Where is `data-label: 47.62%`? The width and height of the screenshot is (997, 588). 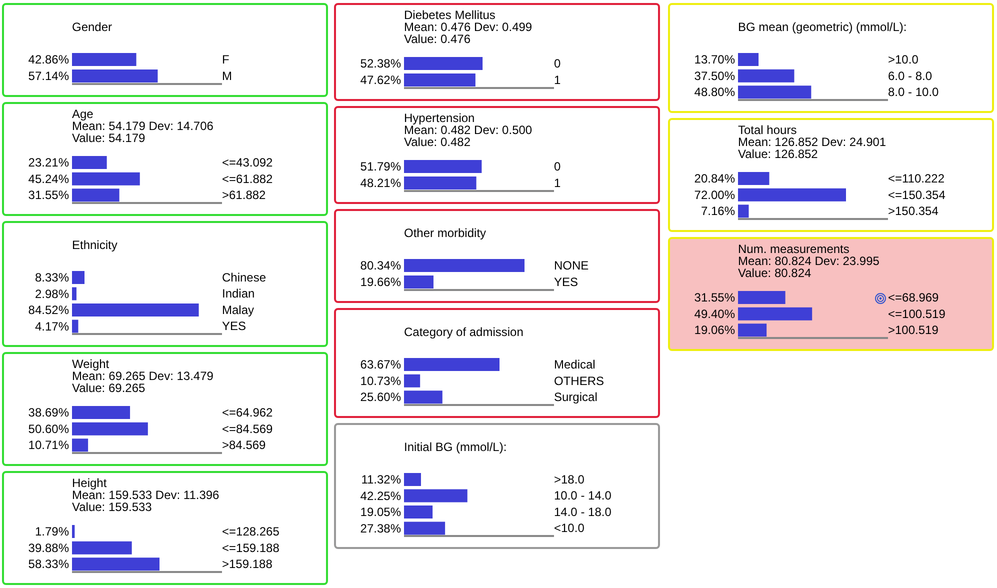
data-label: 47.62% is located at coordinates (381, 80).